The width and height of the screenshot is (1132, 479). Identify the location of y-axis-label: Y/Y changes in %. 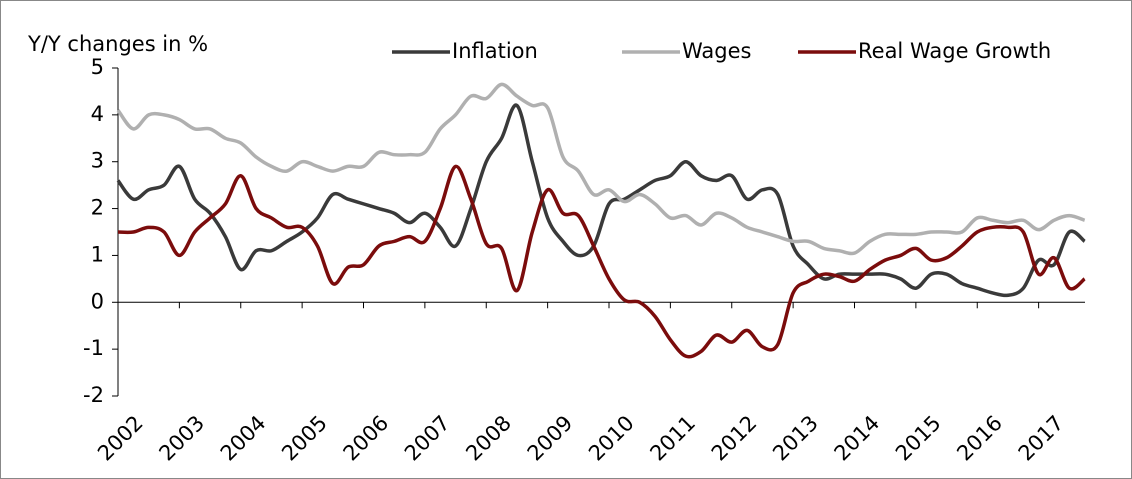
(117, 44).